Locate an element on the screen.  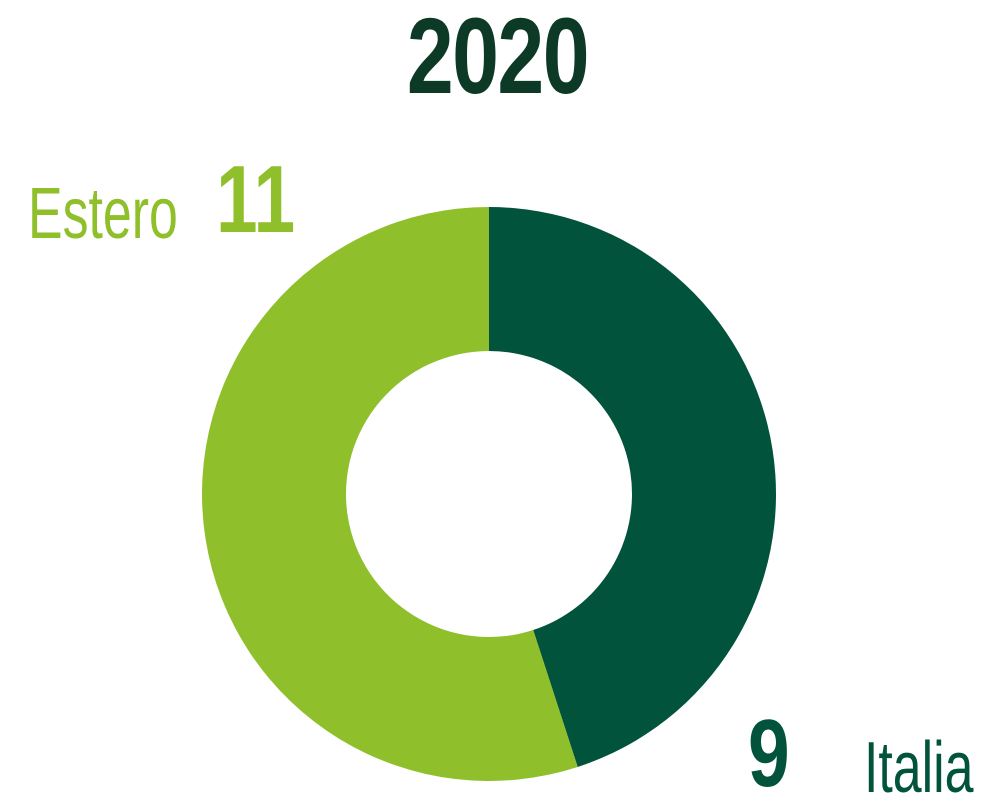
slice-value-italia: 9 is located at coordinates (769, 753).